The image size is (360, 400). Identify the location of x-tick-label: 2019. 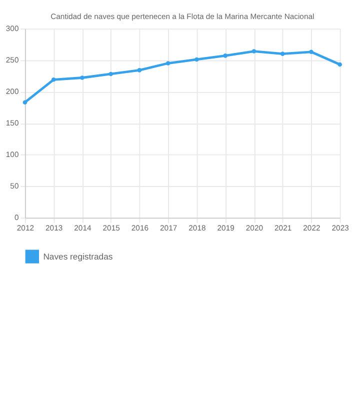
(225, 228).